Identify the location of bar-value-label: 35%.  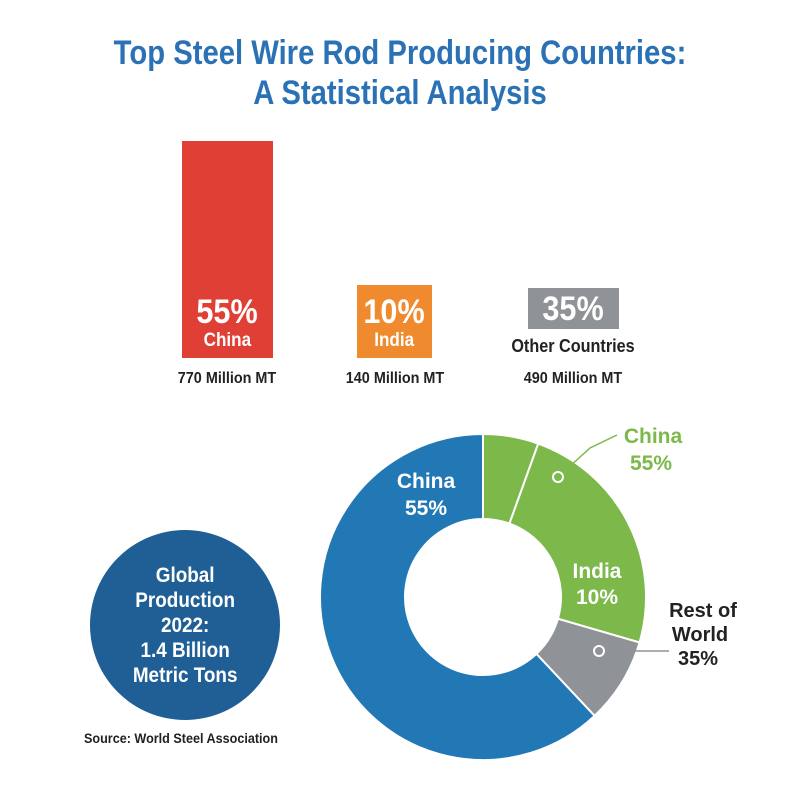
(573, 309).